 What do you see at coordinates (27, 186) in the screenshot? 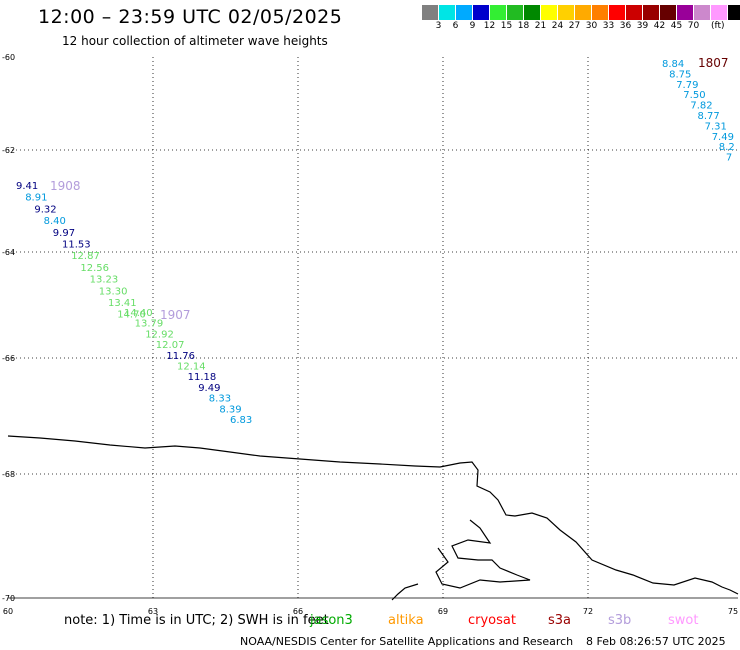
I see `wave-height-value: 9.41` at bounding box center [27, 186].